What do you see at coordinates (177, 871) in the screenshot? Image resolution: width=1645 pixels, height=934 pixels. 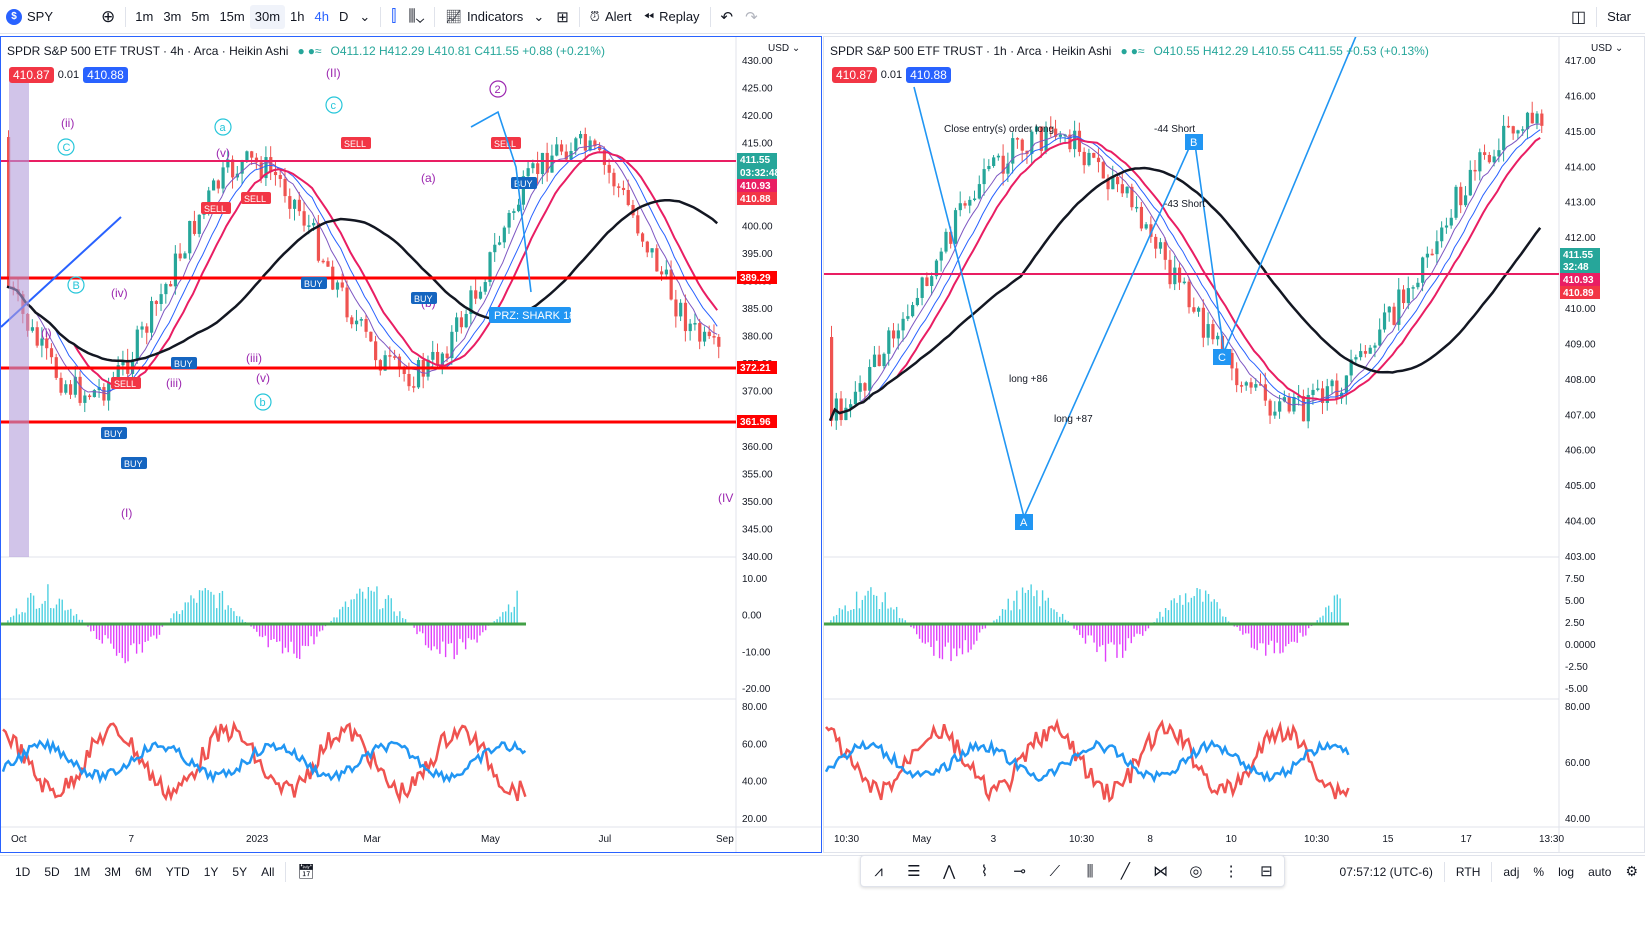 I see `range-ytd: YTD` at bounding box center [177, 871].